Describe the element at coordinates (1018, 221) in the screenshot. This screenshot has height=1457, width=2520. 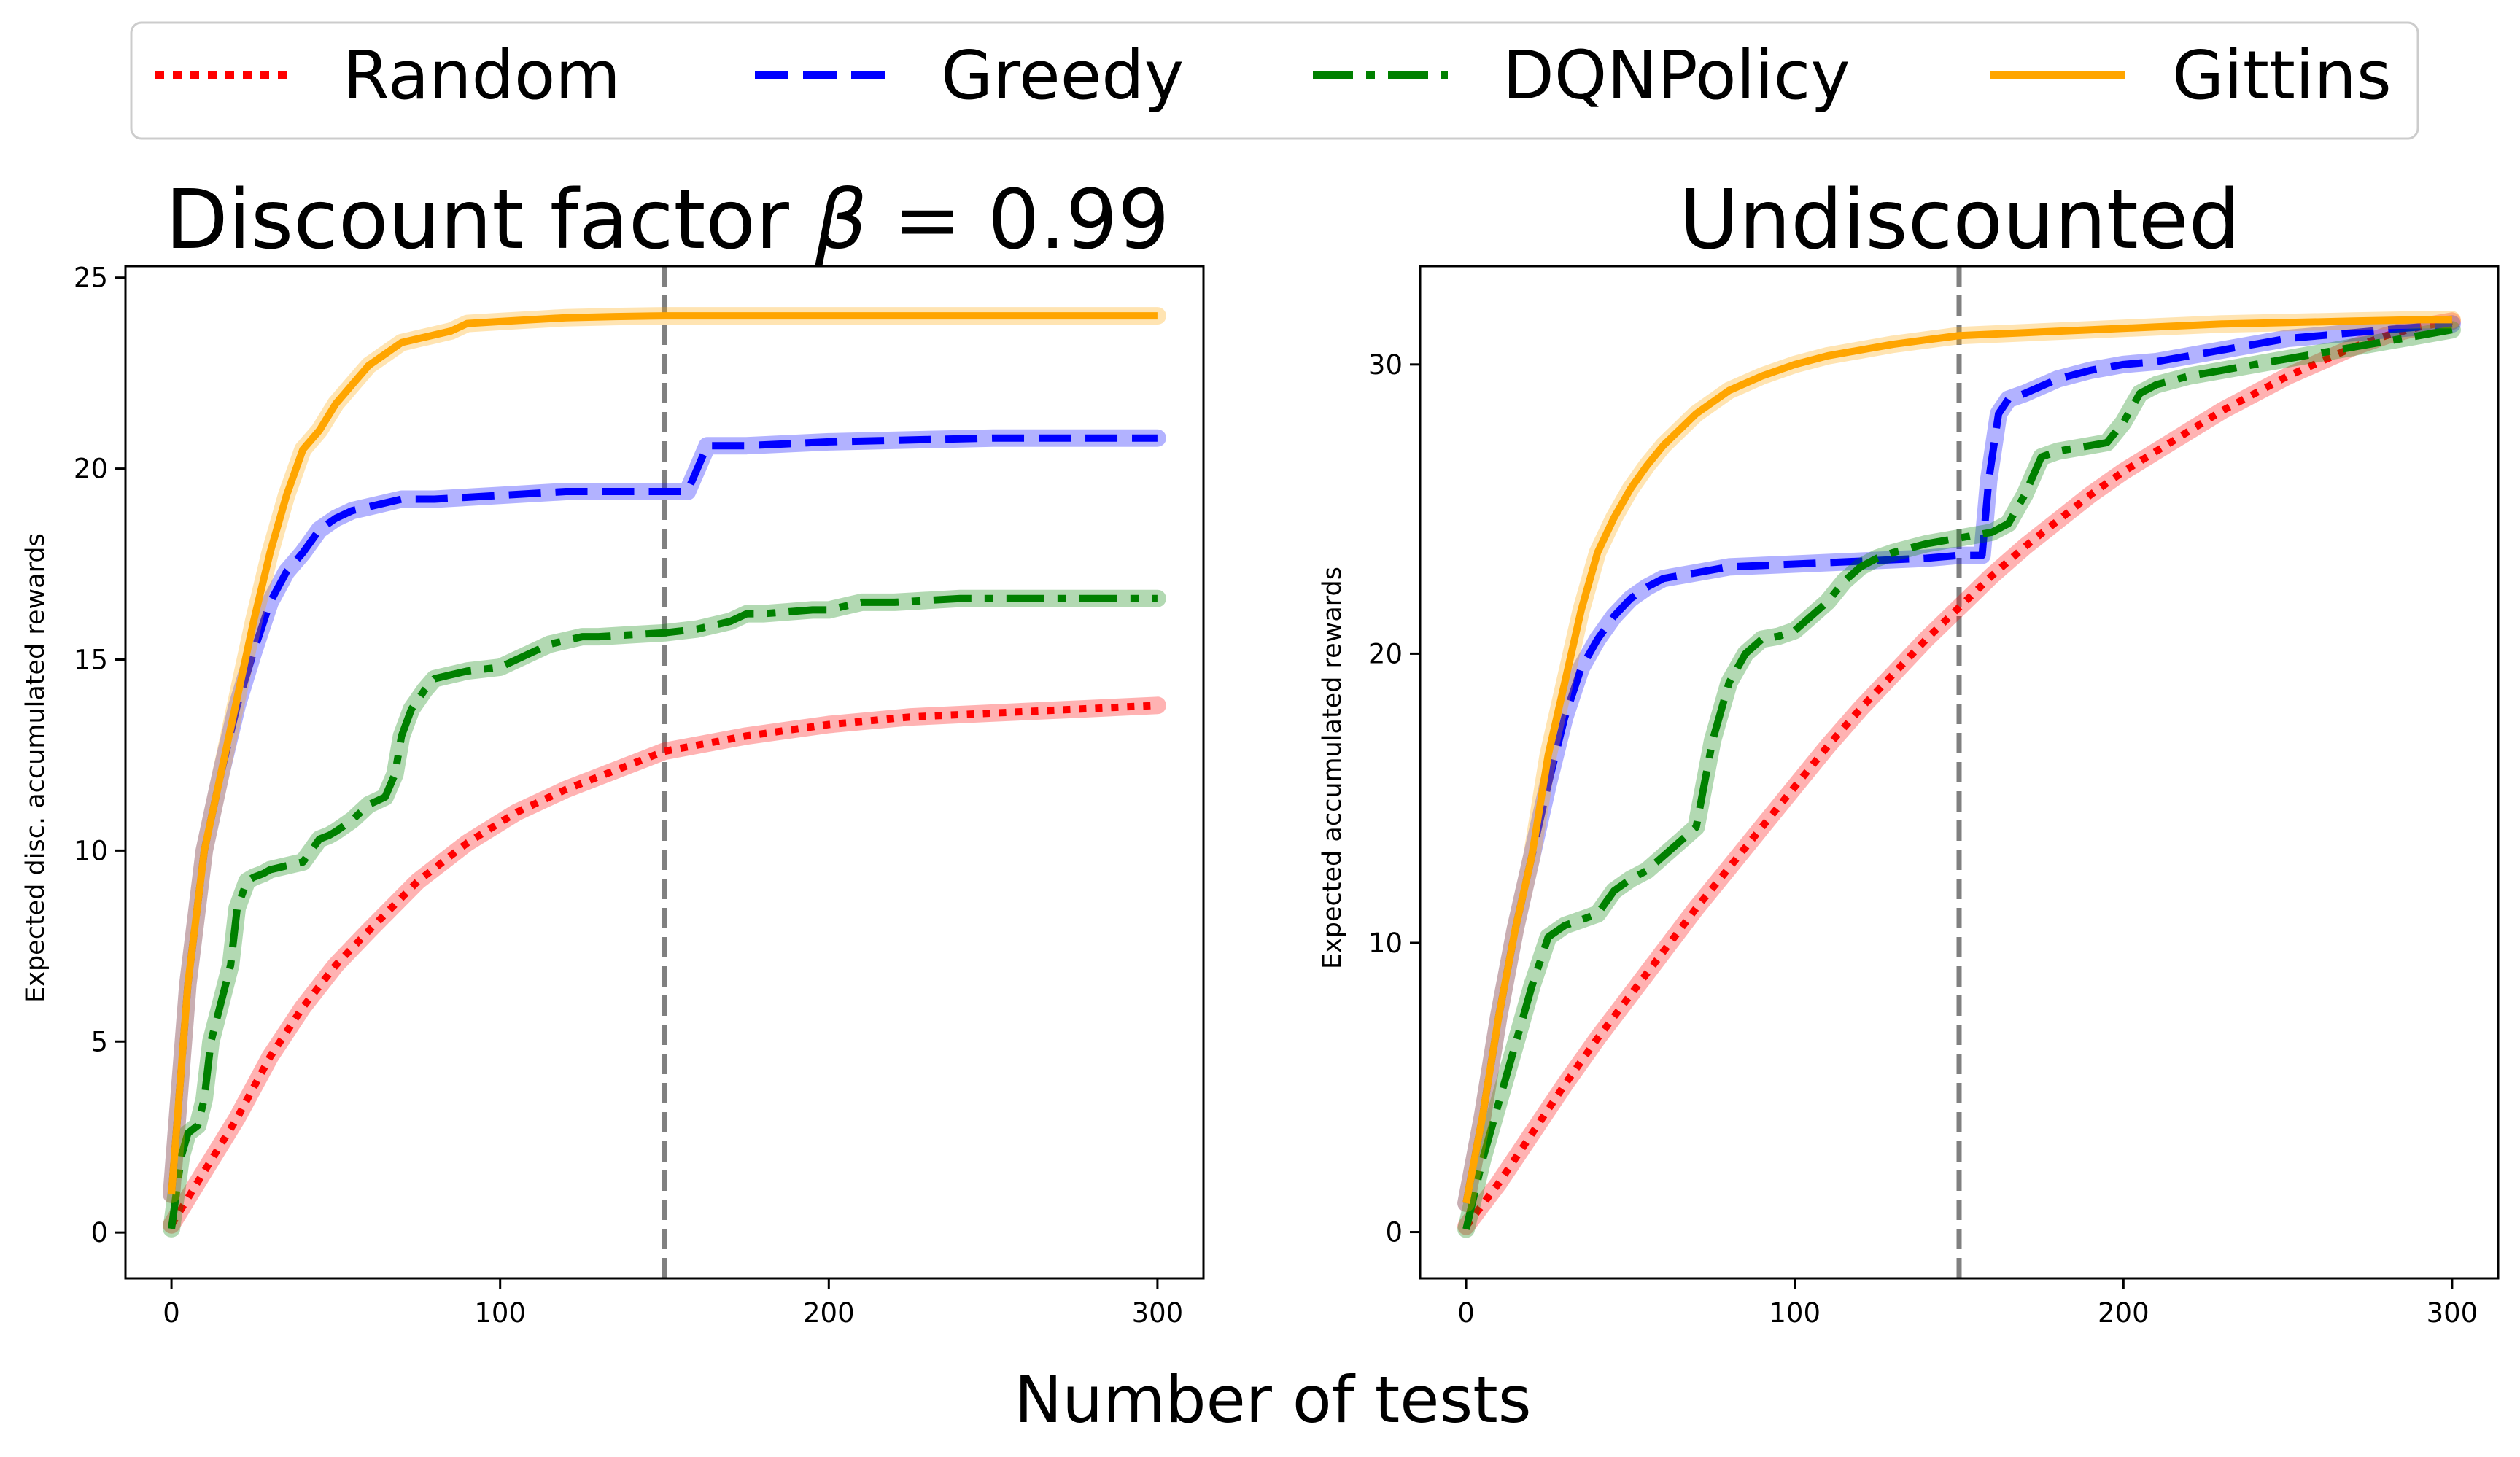
I see `left-title-suffix: = 0.99` at that location.